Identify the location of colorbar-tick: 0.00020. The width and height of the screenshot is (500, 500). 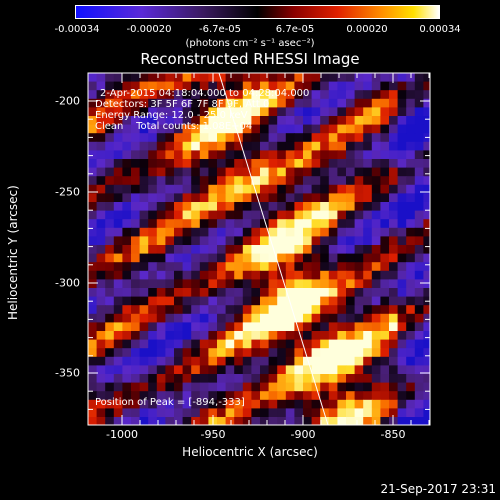
(367, 29).